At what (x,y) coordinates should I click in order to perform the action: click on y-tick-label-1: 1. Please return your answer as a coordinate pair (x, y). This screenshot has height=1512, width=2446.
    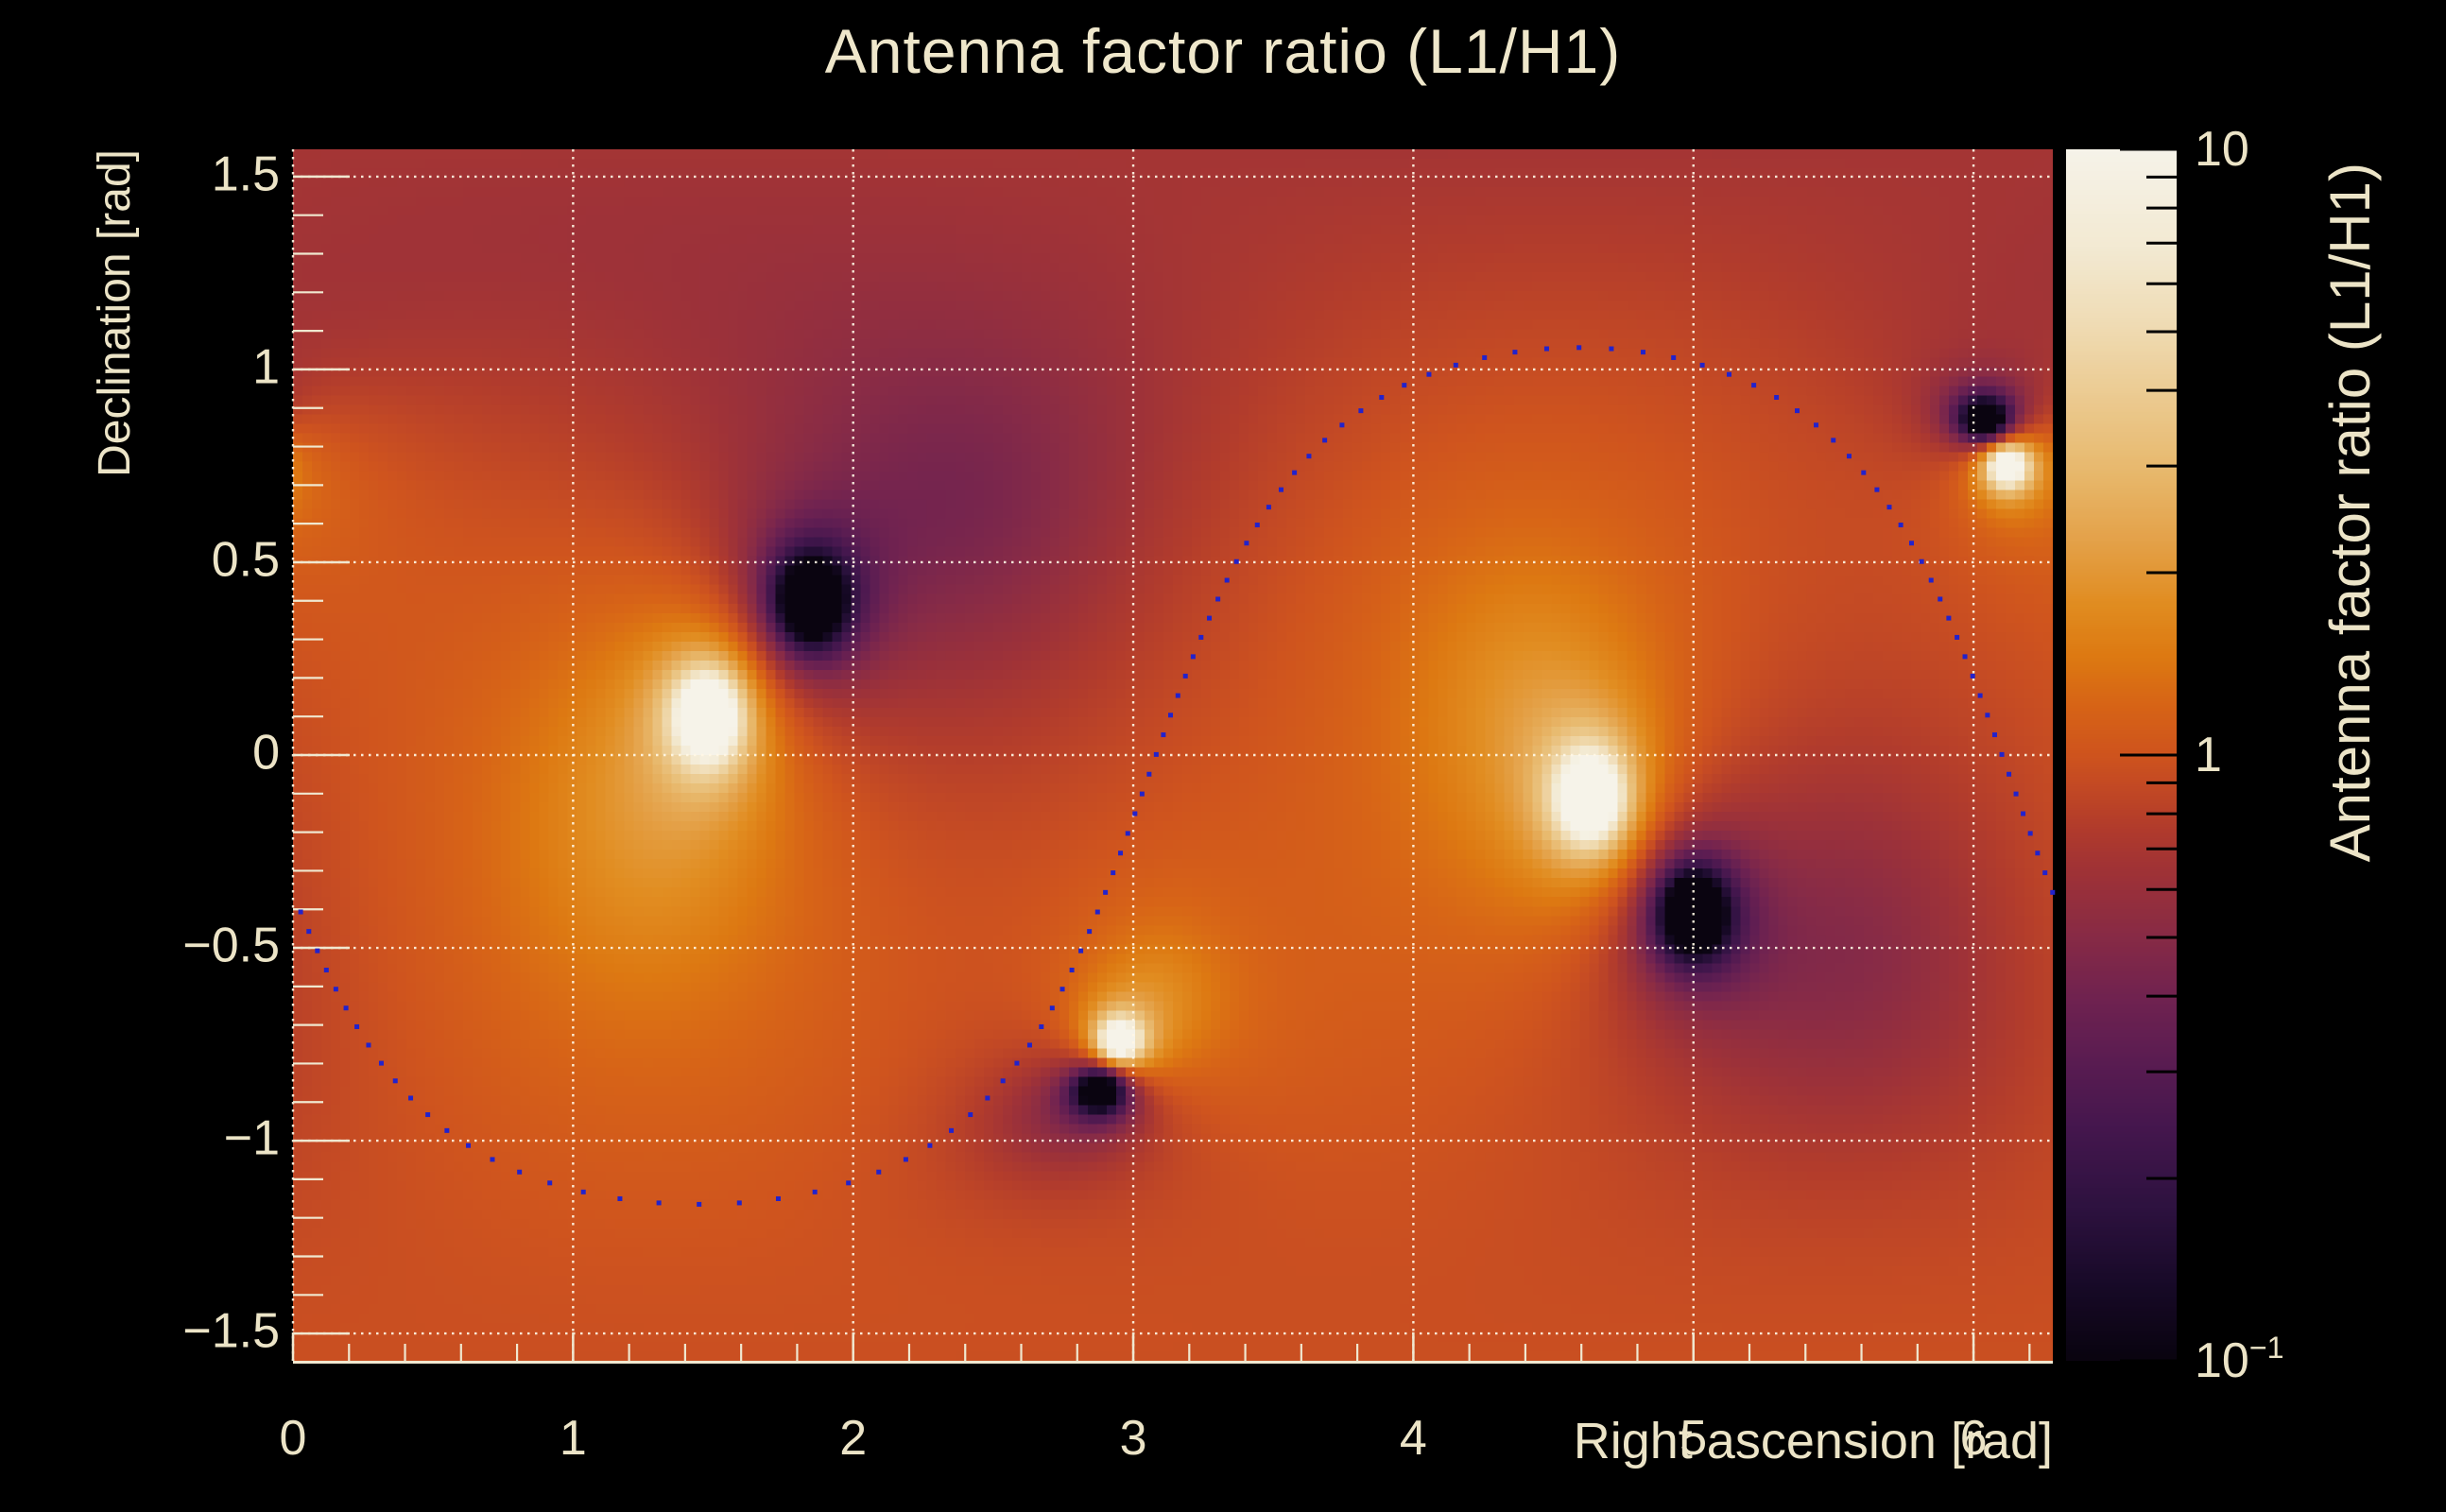
    Looking at the image, I should click on (266, 367).